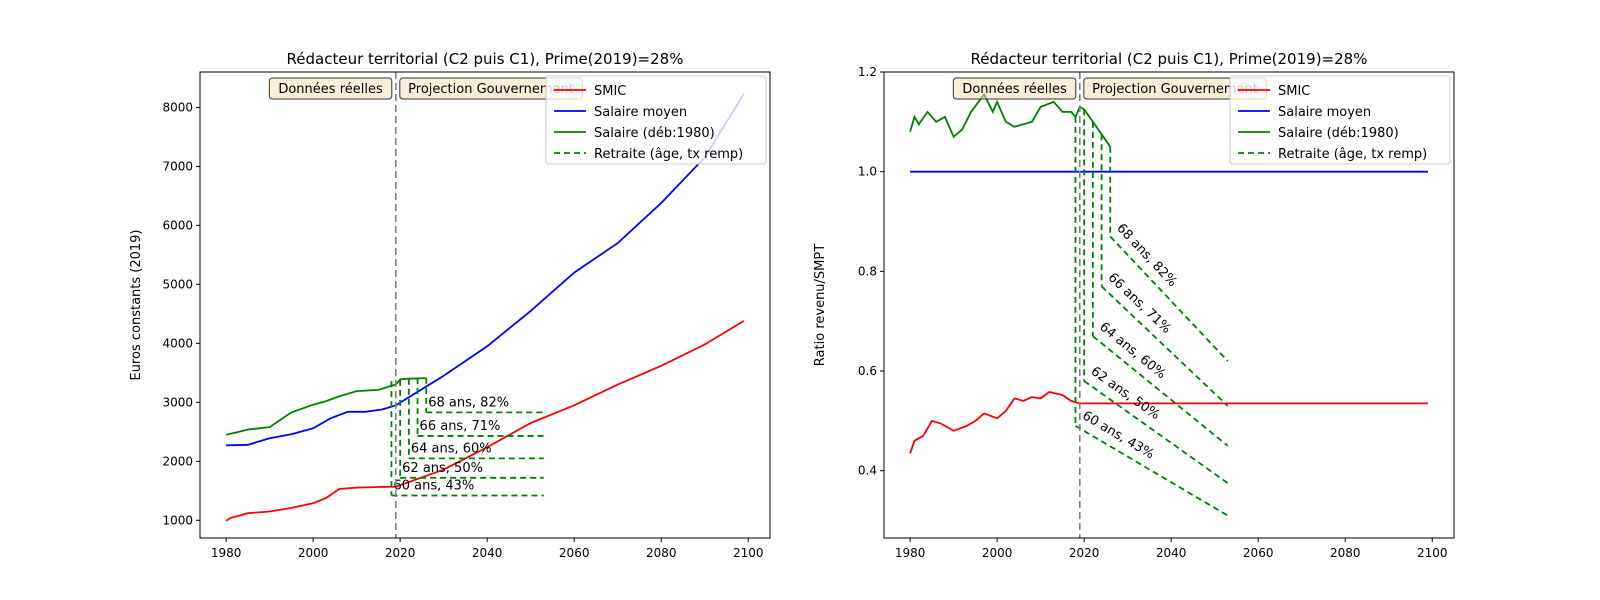 The height and width of the screenshot is (600, 1600). I want to click on y-tick-label: 8000, so click(177, 107).